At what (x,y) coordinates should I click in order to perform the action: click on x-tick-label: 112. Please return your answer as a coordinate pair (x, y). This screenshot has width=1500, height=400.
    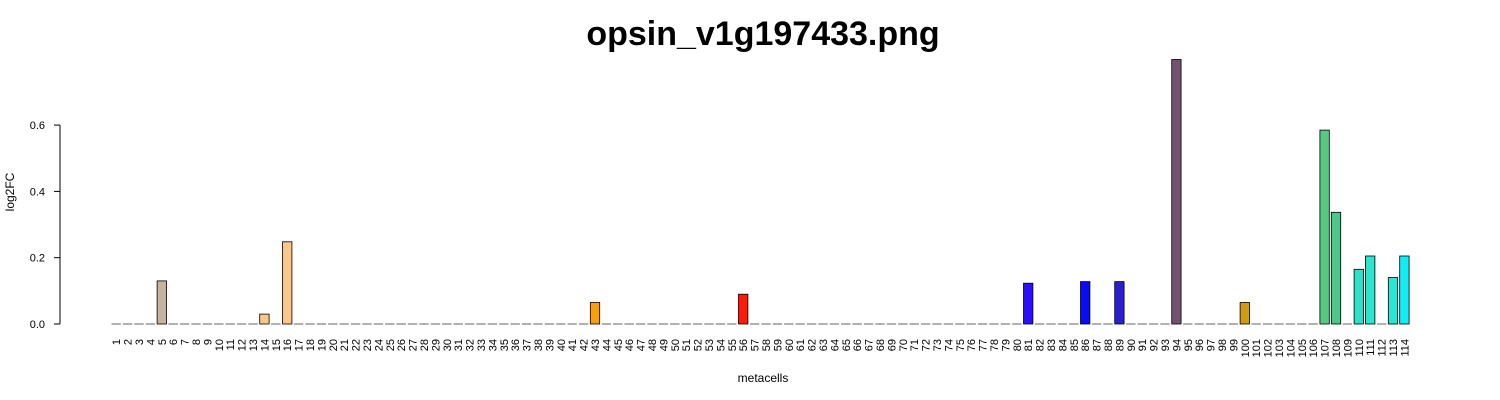
    Looking at the image, I should click on (1383, 348).